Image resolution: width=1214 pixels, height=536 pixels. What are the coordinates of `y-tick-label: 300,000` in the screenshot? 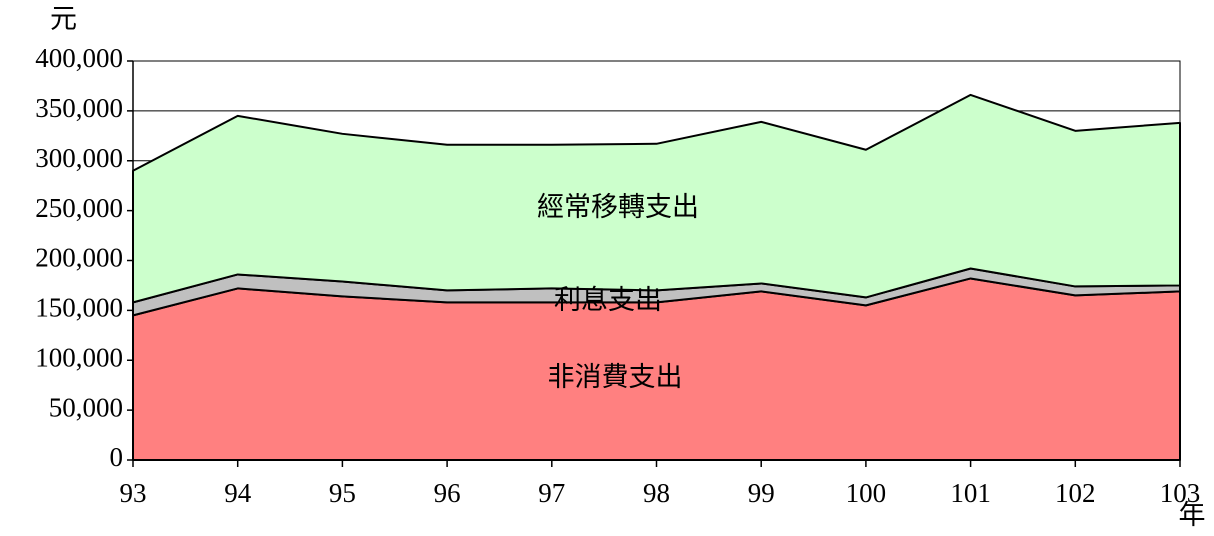 It's located at (79, 158).